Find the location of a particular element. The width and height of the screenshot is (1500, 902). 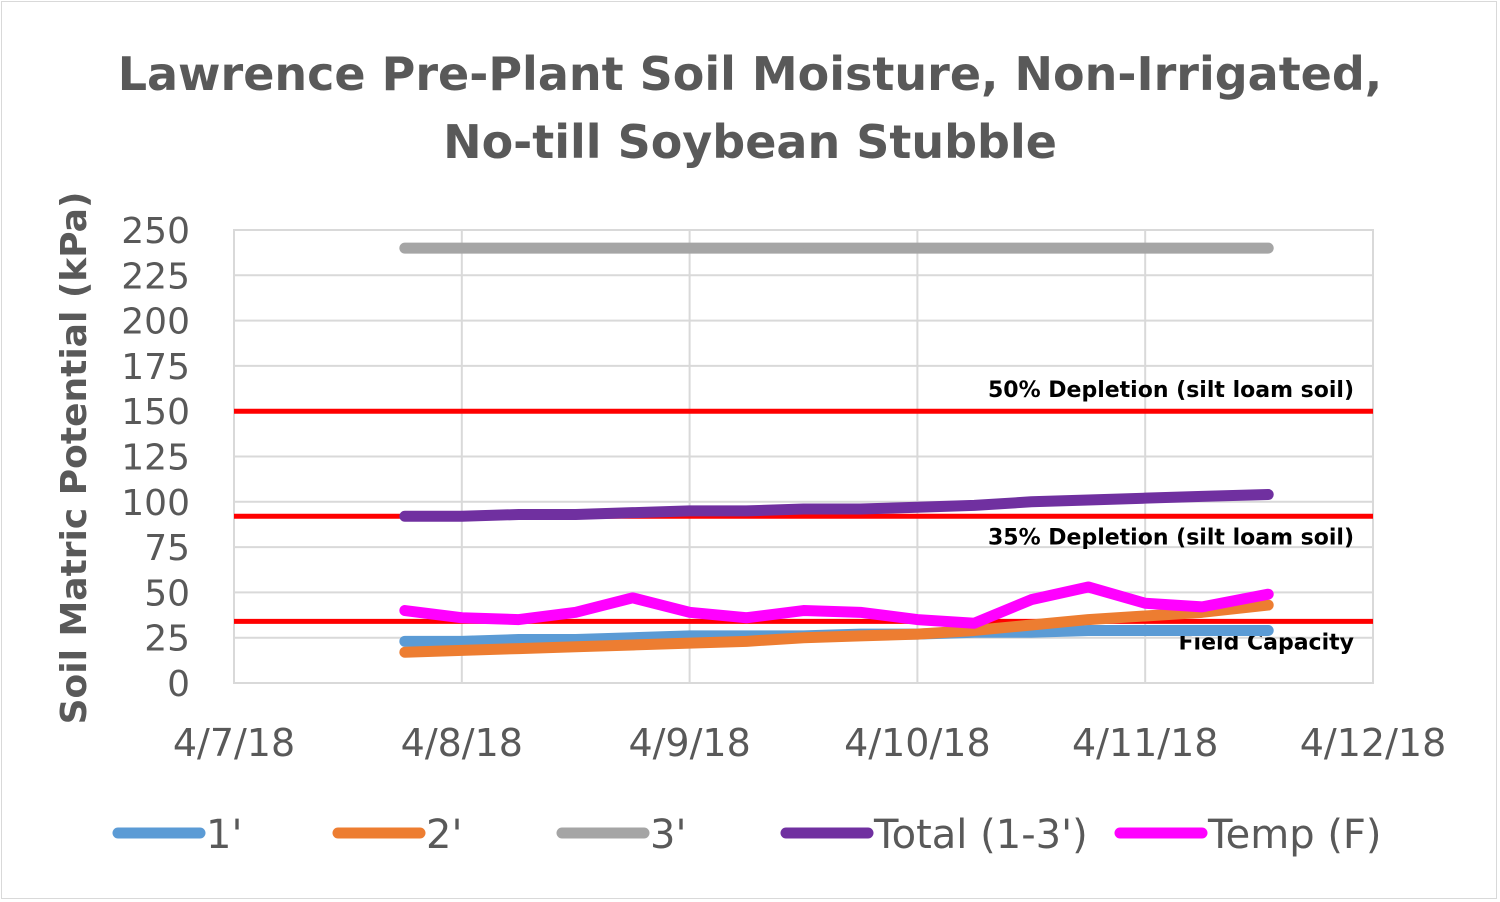

legend-item: 1' is located at coordinates (177, 835).